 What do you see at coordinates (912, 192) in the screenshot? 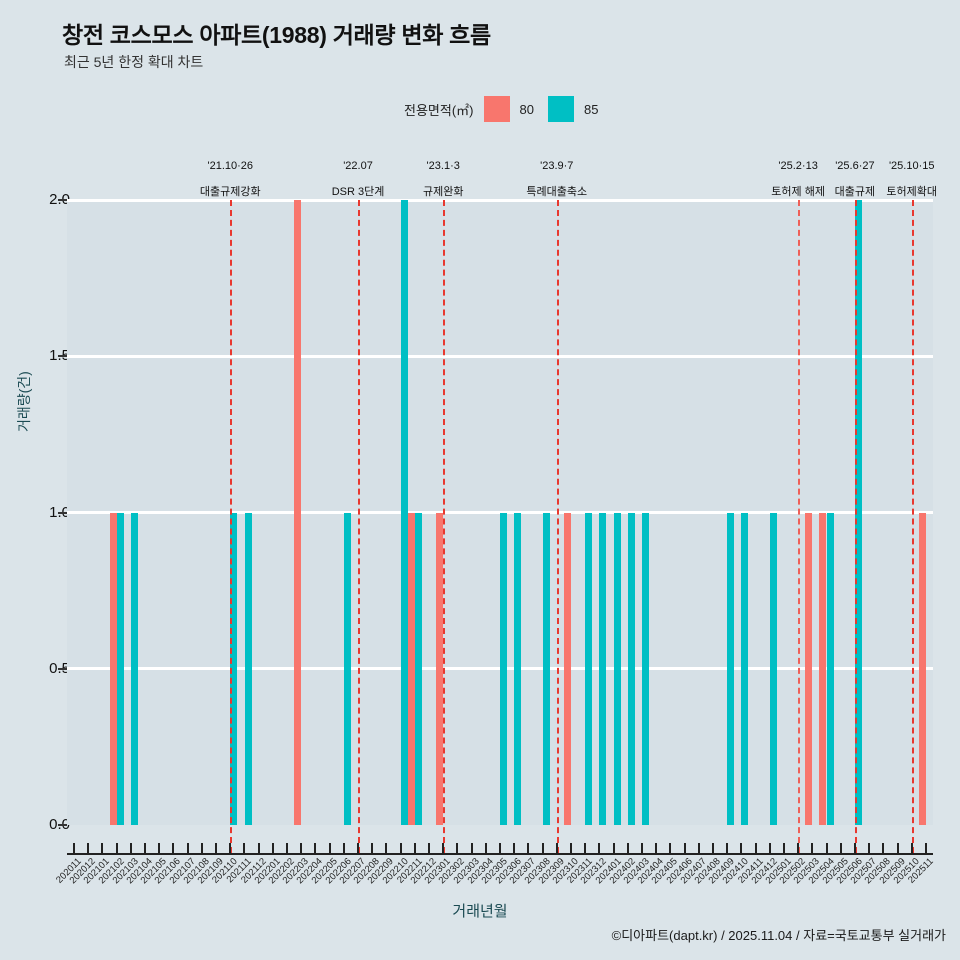
I see `event-name-label: 토허제확대` at bounding box center [912, 192].